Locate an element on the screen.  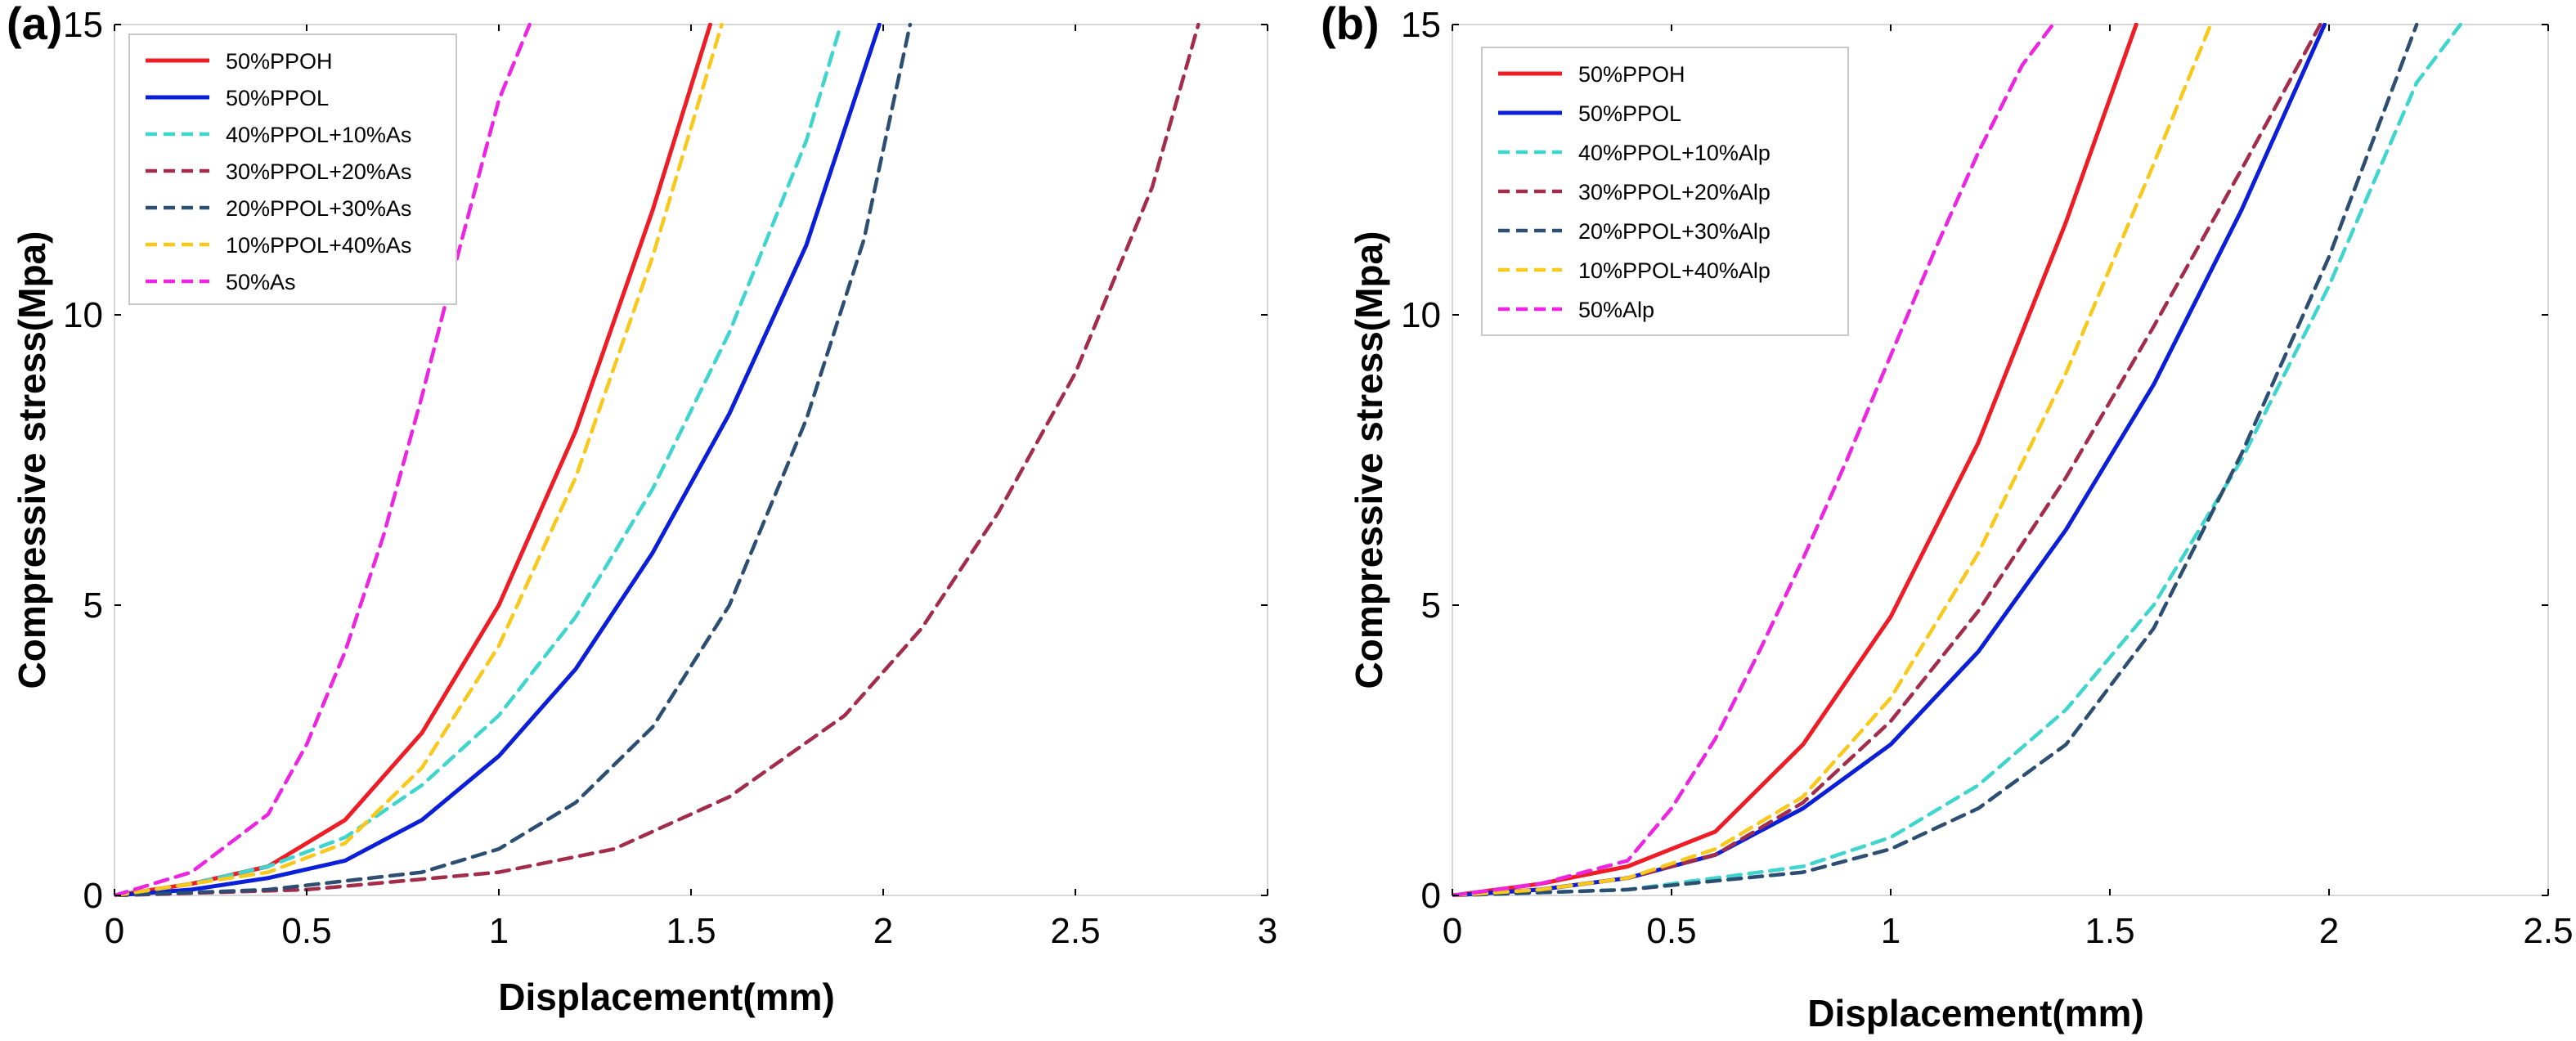
legend-entry-label: 50%Alp is located at coordinates (1616, 310).